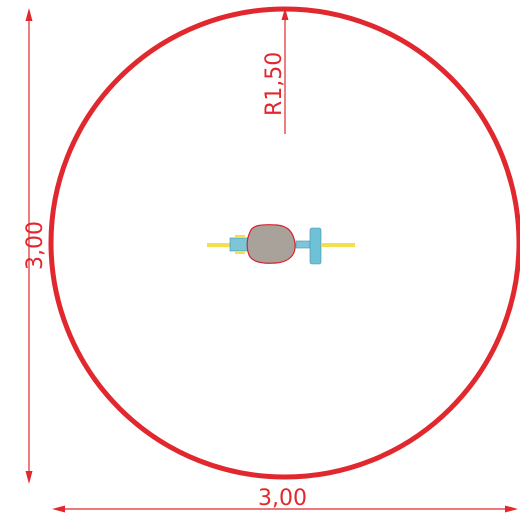 The height and width of the screenshot is (517, 520). I want to click on width-dimension: 3,00, so click(285, 499).